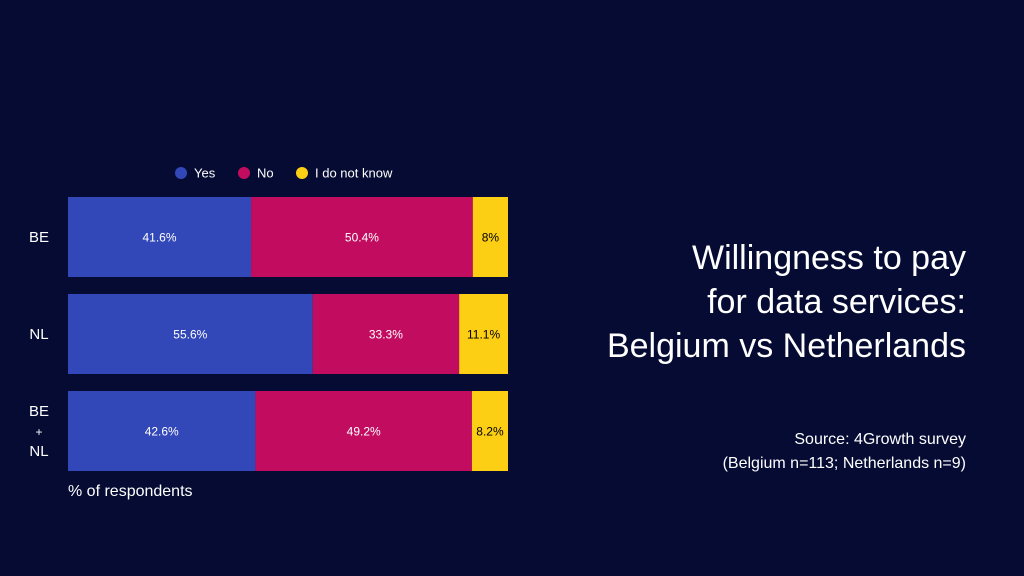 Image resolution: width=1024 pixels, height=576 pixels. What do you see at coordinates (786, 346) in the screenshot?
I see `title-line-3: Belgium vs Netherlands` at bounding box center [786, 346].